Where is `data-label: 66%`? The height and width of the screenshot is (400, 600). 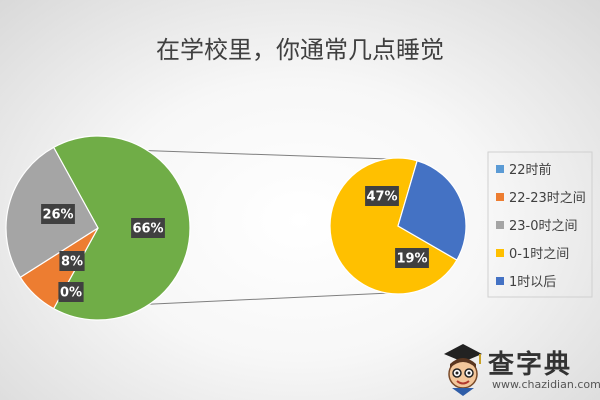
data-label: 66% is located at coordinates (148, 228).